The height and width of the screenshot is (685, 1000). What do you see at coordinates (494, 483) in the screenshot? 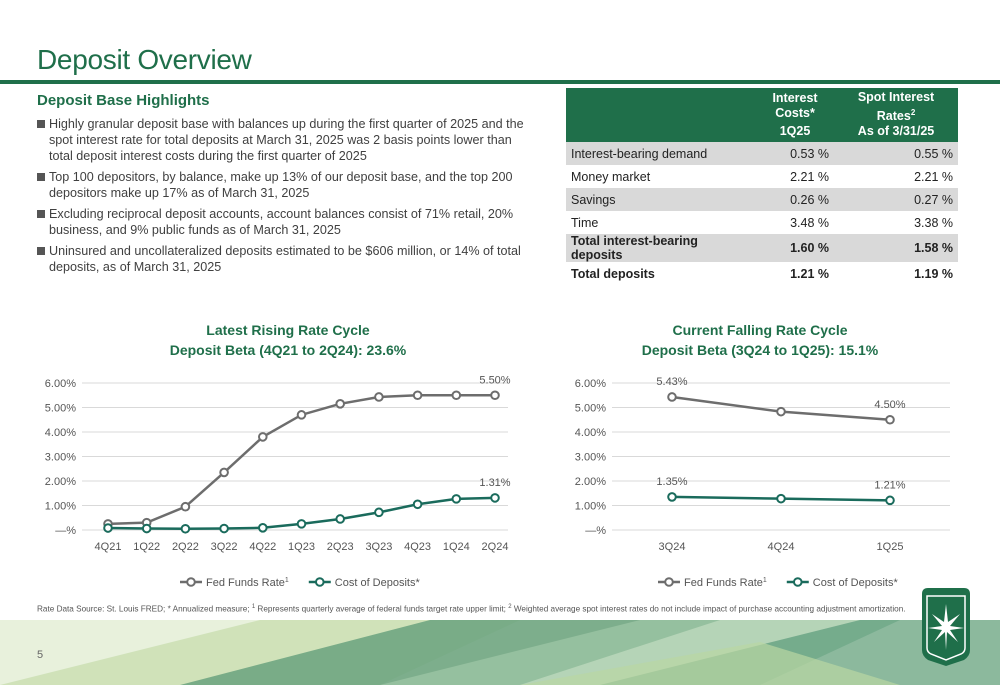
I see `data-label: 1.31%` at bounding box center [494, 483].